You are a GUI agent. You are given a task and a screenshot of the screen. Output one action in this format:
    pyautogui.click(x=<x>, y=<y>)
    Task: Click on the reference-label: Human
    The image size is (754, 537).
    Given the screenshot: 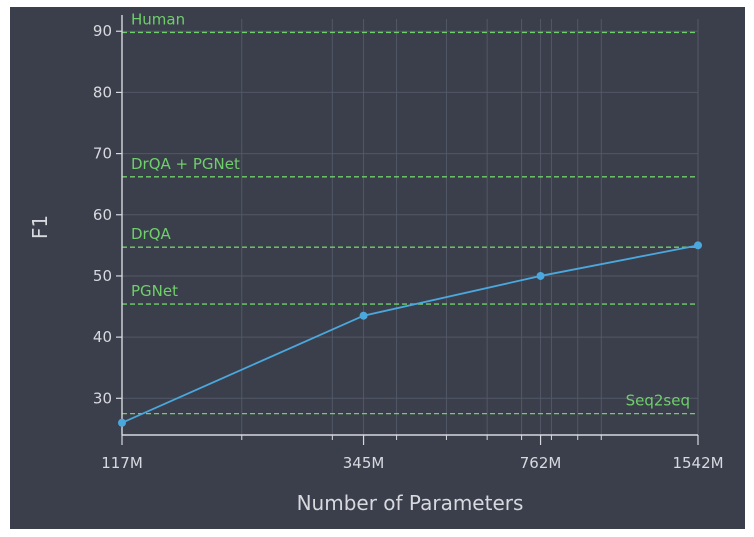 What is the action you would take?
    pyautogui.click(x=158, y=19)
    